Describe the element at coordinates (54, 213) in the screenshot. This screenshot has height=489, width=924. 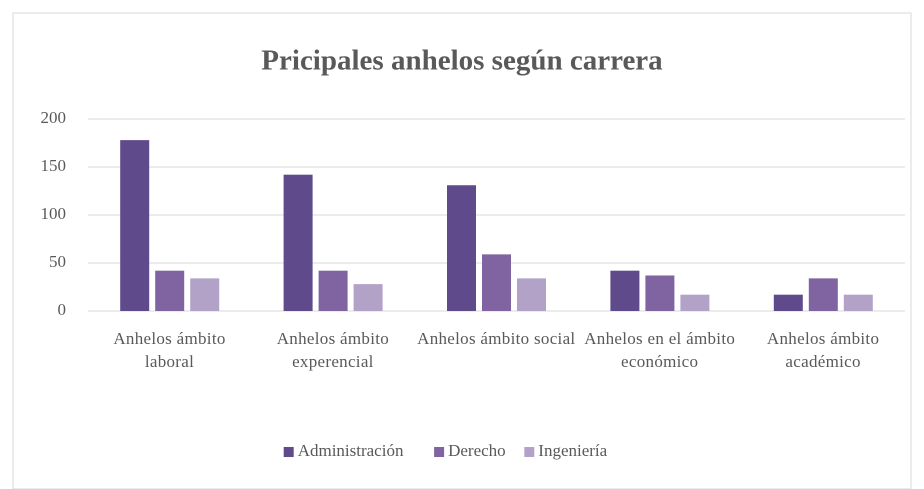
I see `y-tick-label: 100` at that location.